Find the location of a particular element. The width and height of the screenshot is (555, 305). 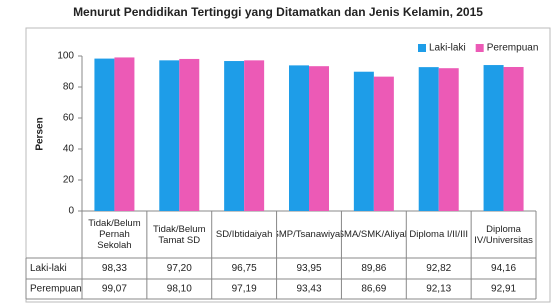

x-tick-label-box: SMA/SMK/Aliyah is located at coordinates (373, 234).